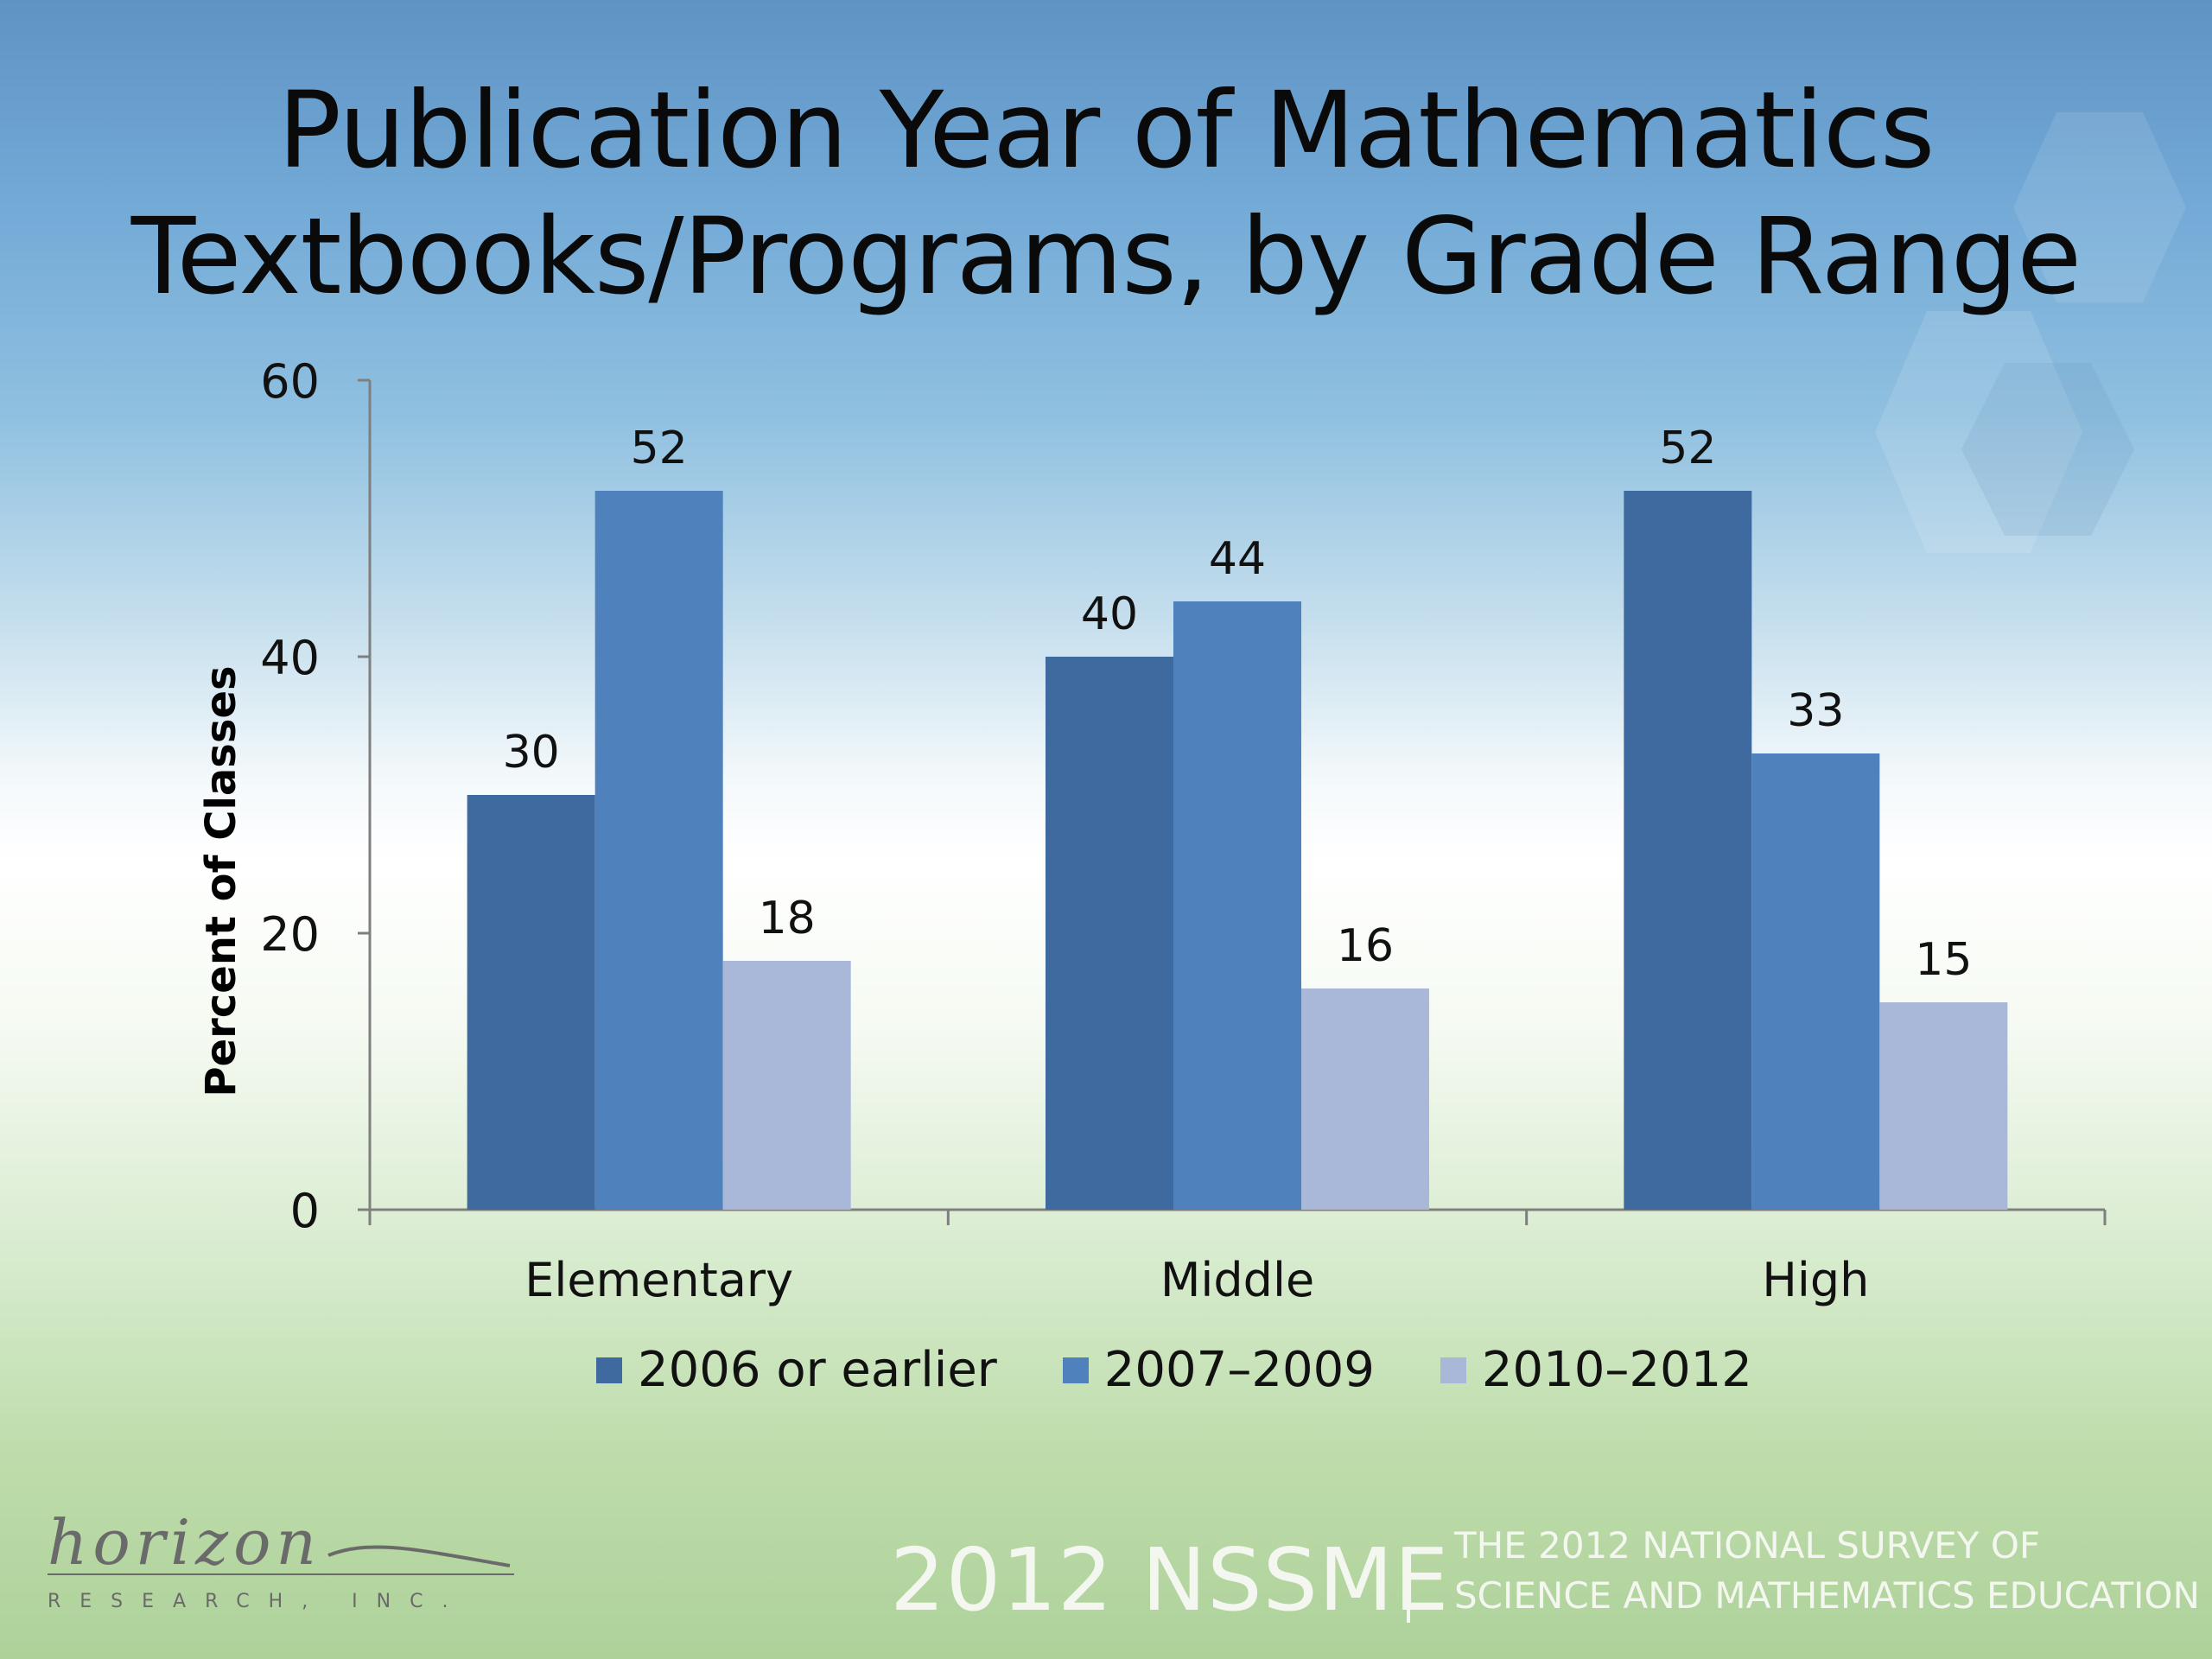 This screenshot has width=2212, height=1659. I want to click on legend-item-series-3: 2010–2012, so click(1596, 1370).